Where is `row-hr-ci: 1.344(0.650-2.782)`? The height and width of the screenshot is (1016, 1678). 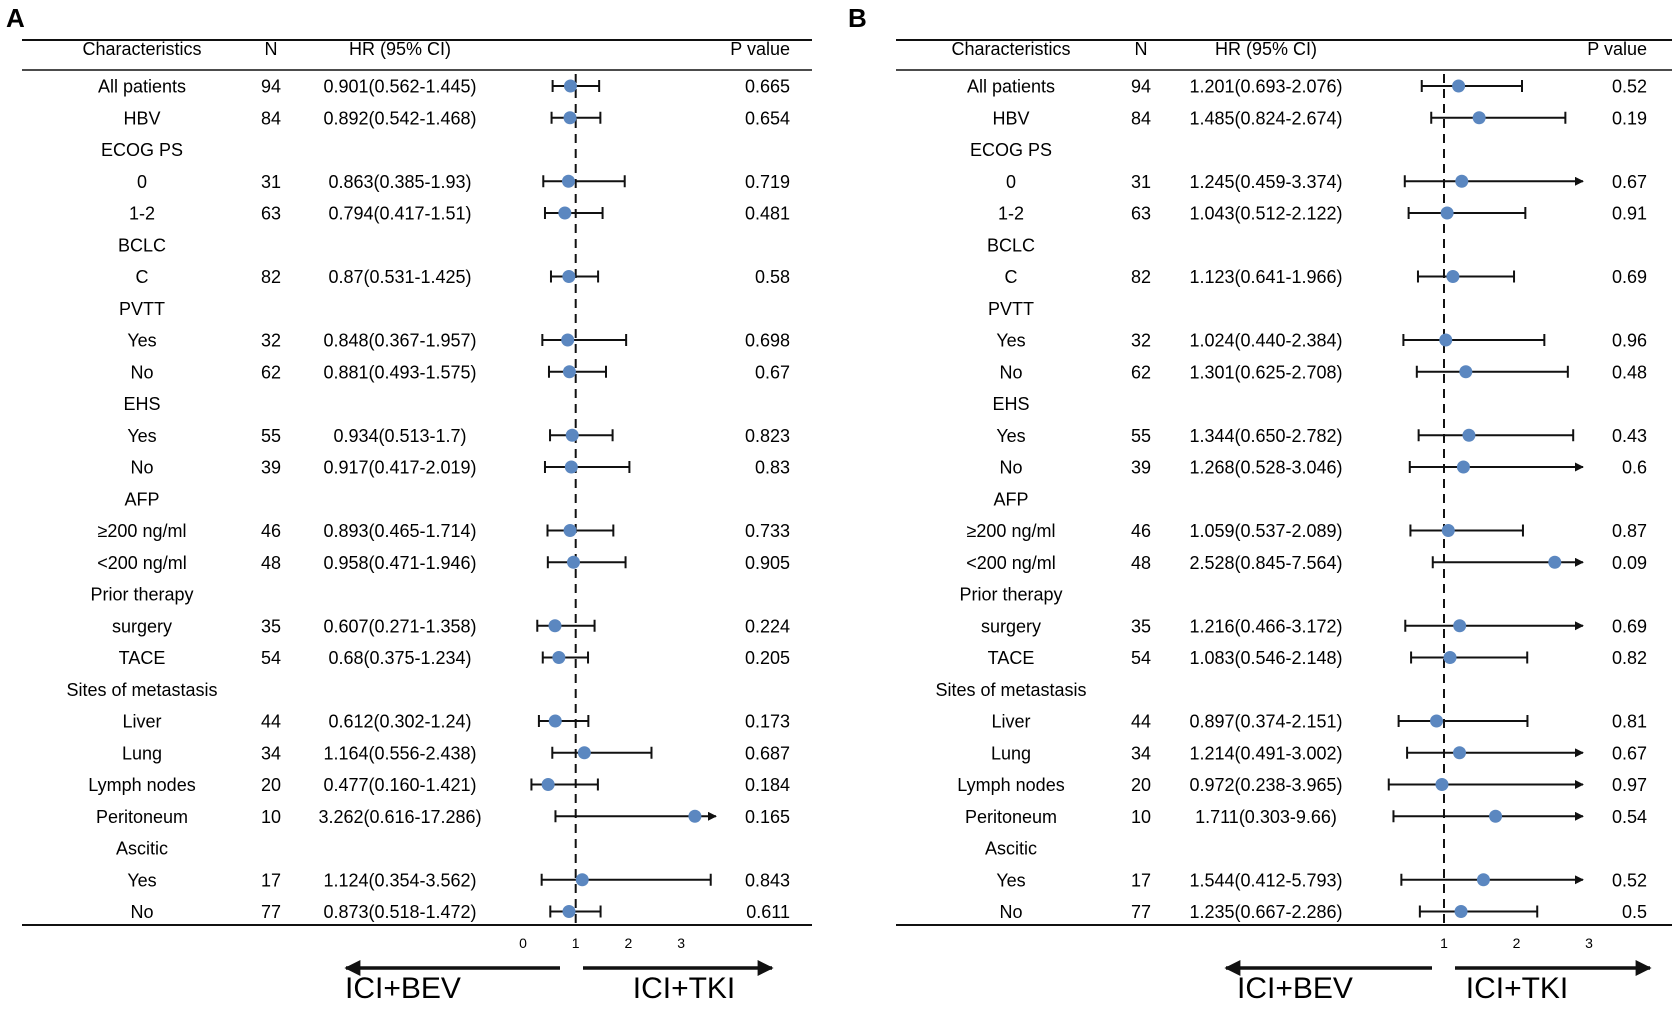 row-hr-ci: 1.344(0.650-2.782) is located at coordinates (1265, 436).